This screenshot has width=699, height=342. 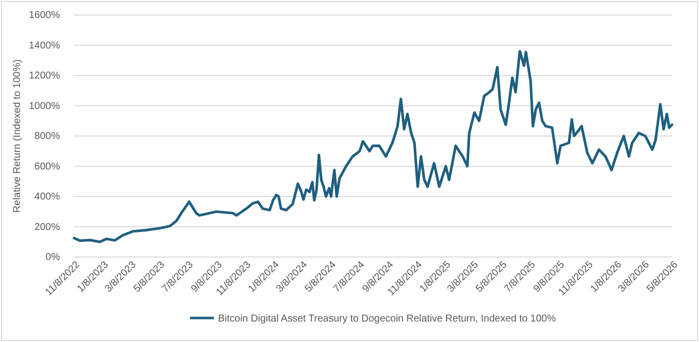 What do you see at coordinates (53, 258) in the screenshot?
I see `y-tick-label: 0%` at bounding box center [53, 258].